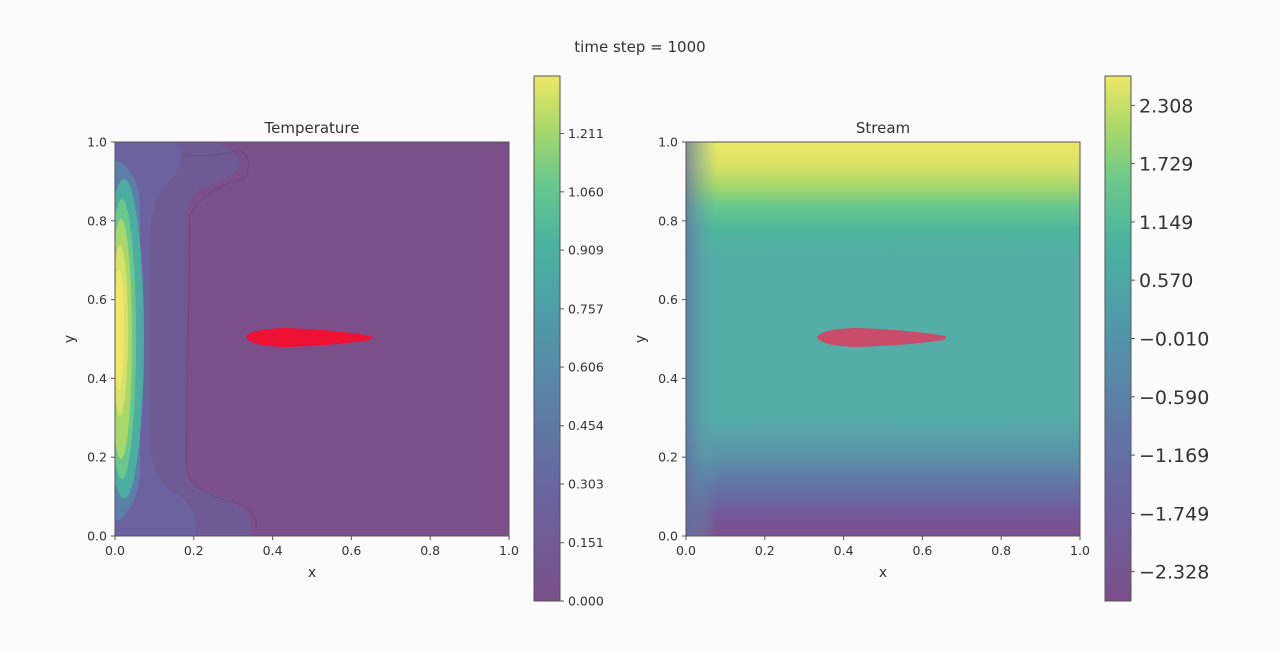 This screenshot has height=652, width=1279. What do you see at coordinates (1166, 281) in the screenshot?
I see `stream-colorbar-tick-label: 0.570` at bounding box center [1166, 281].